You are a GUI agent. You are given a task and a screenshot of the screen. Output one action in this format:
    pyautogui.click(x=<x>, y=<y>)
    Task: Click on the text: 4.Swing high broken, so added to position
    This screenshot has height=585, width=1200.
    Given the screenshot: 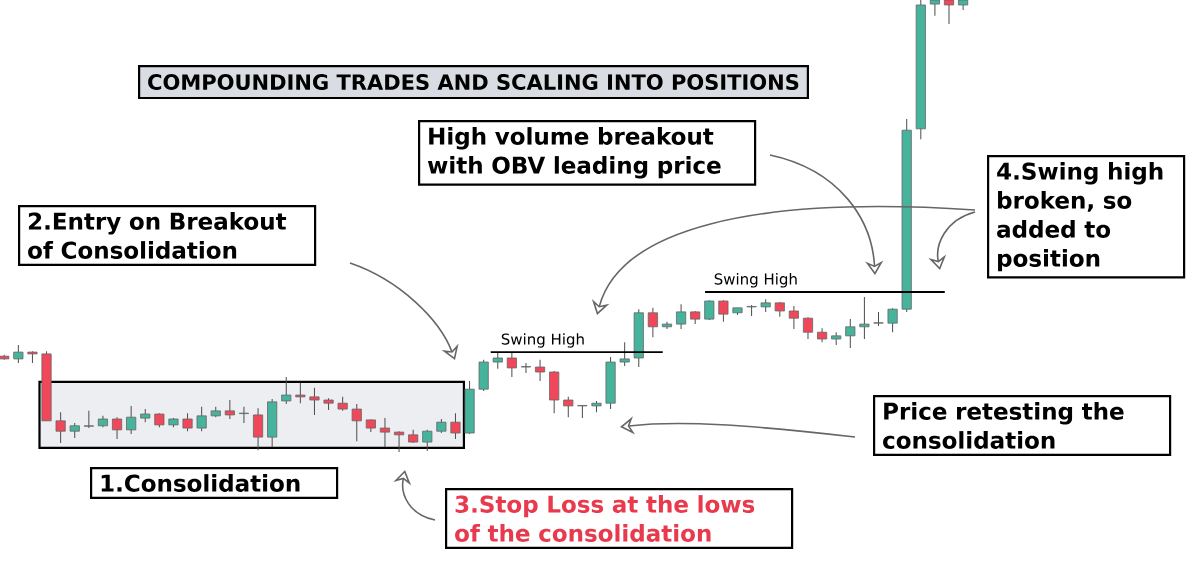 What is the action you would take?
    pyautogui.click(x=1080, y=217)
    